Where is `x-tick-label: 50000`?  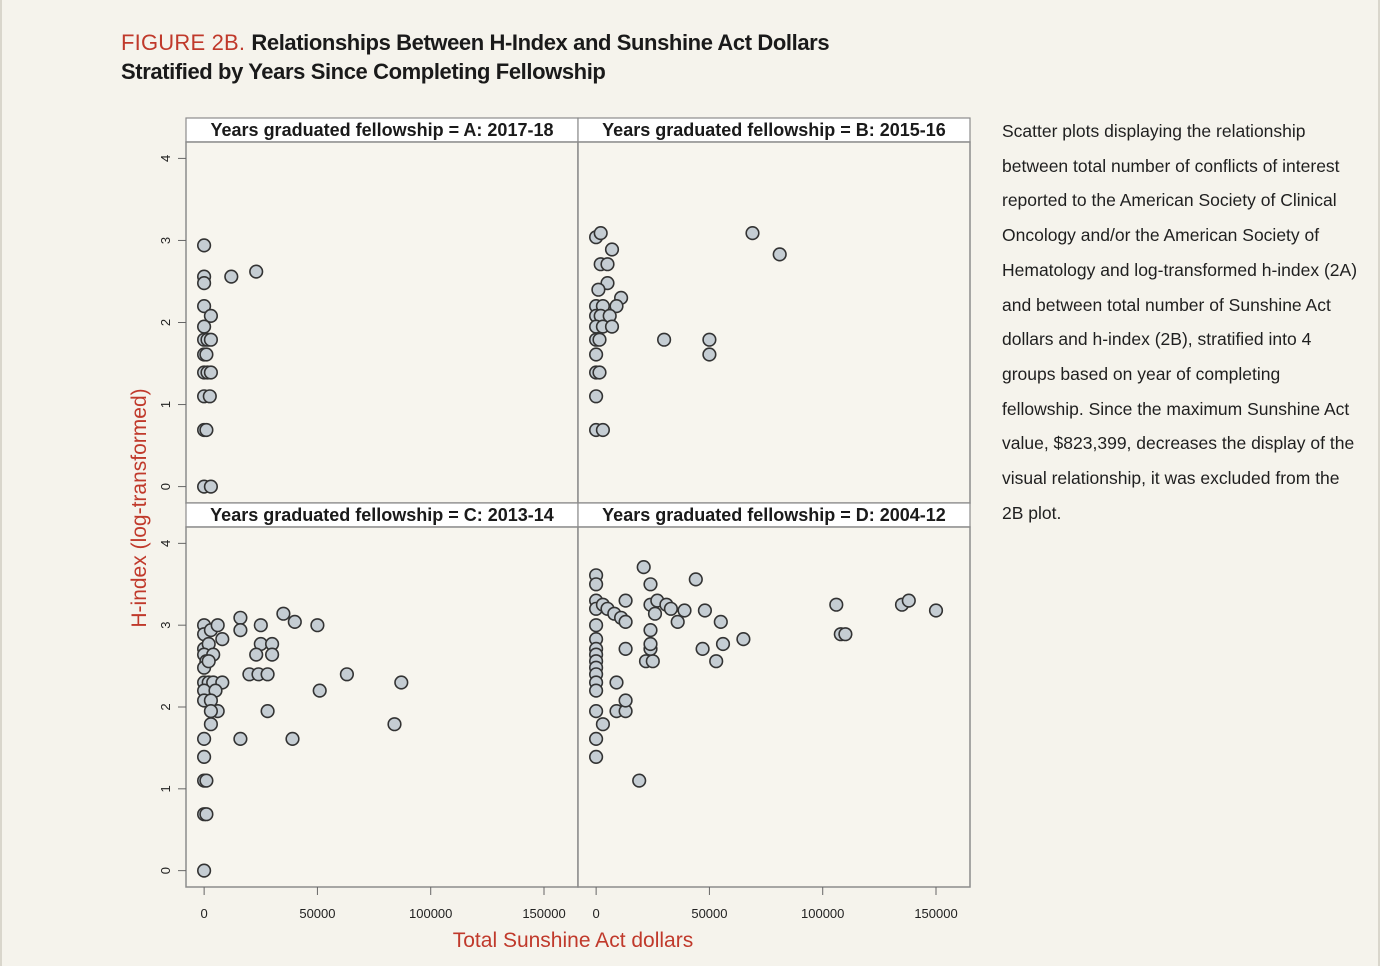 x-tick-label: 50000 is located at coordinates (709, 913).